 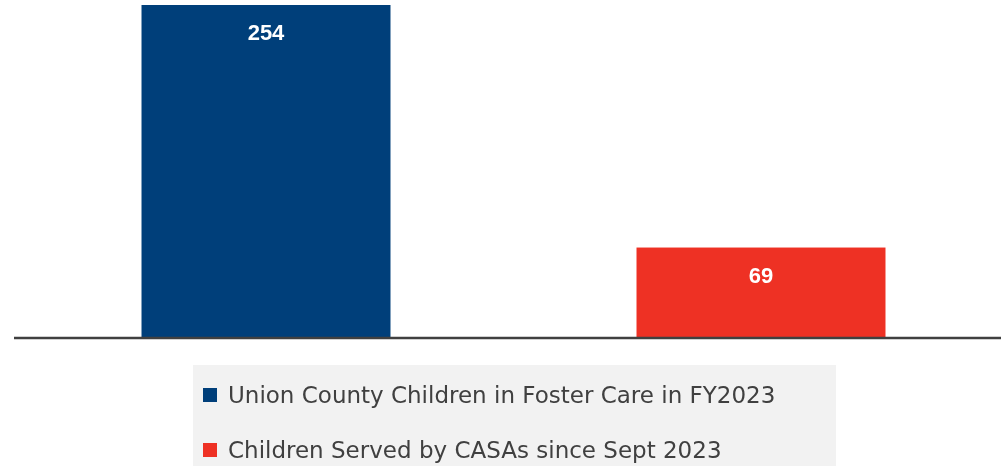 What do you see at coordinates (502, 395) in the screenshot?
I see `legend-label: Union County Children in Foster Care in FY2023` at bounding box center [502, 395].